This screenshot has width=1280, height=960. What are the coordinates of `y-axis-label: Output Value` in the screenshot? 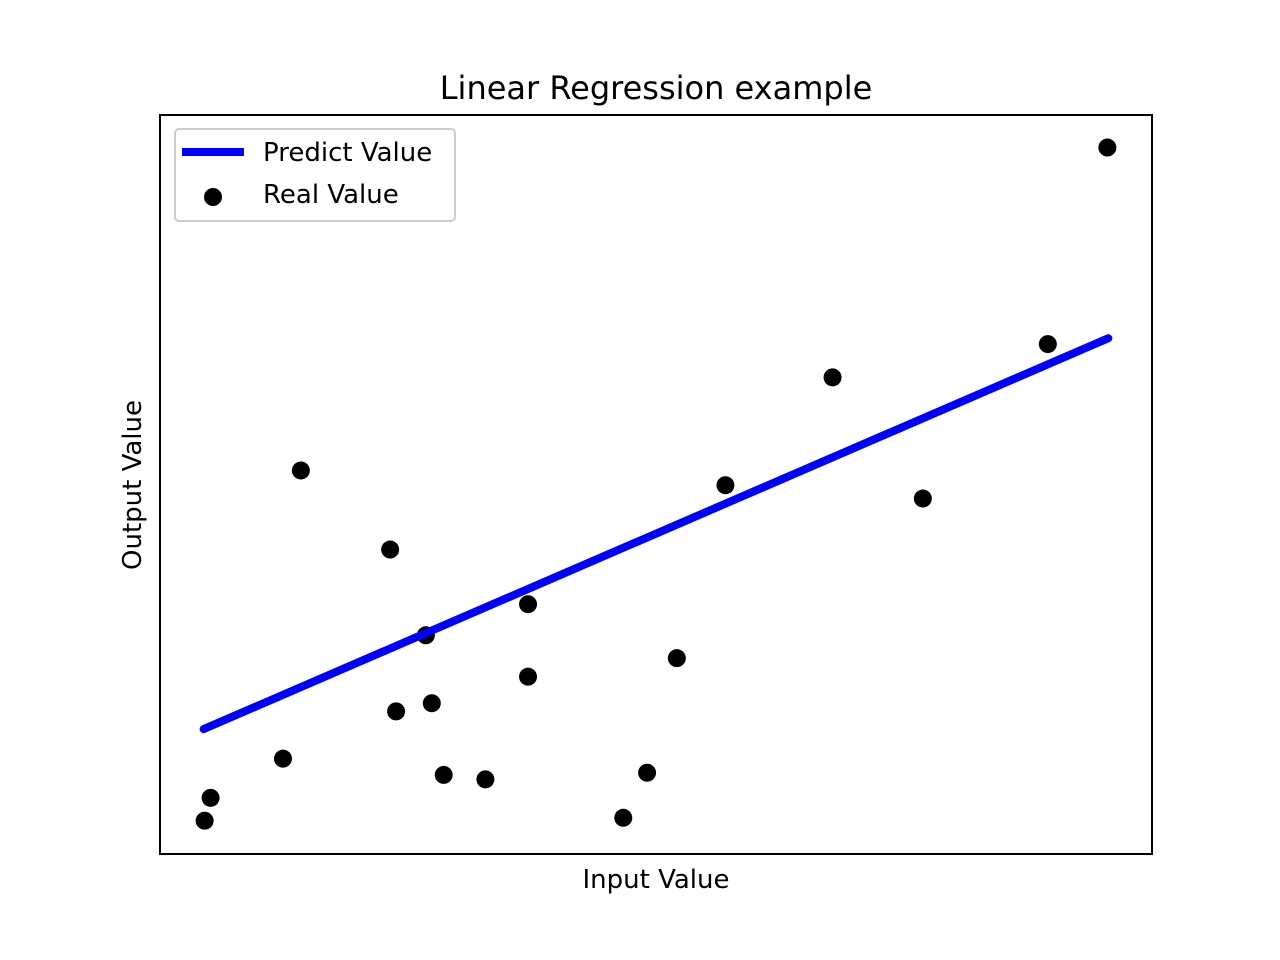 It's located at (133, 485).